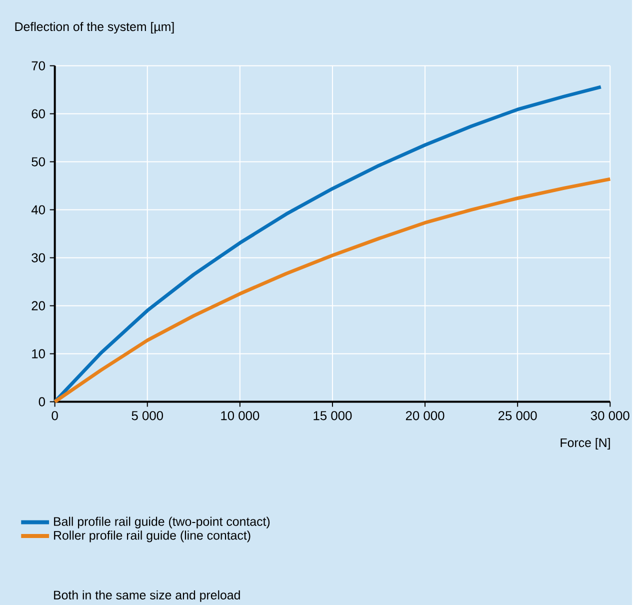  Describe the element at coordinates (39, 305) in the screenshot. I see `y-tick-label: 20` at that location.